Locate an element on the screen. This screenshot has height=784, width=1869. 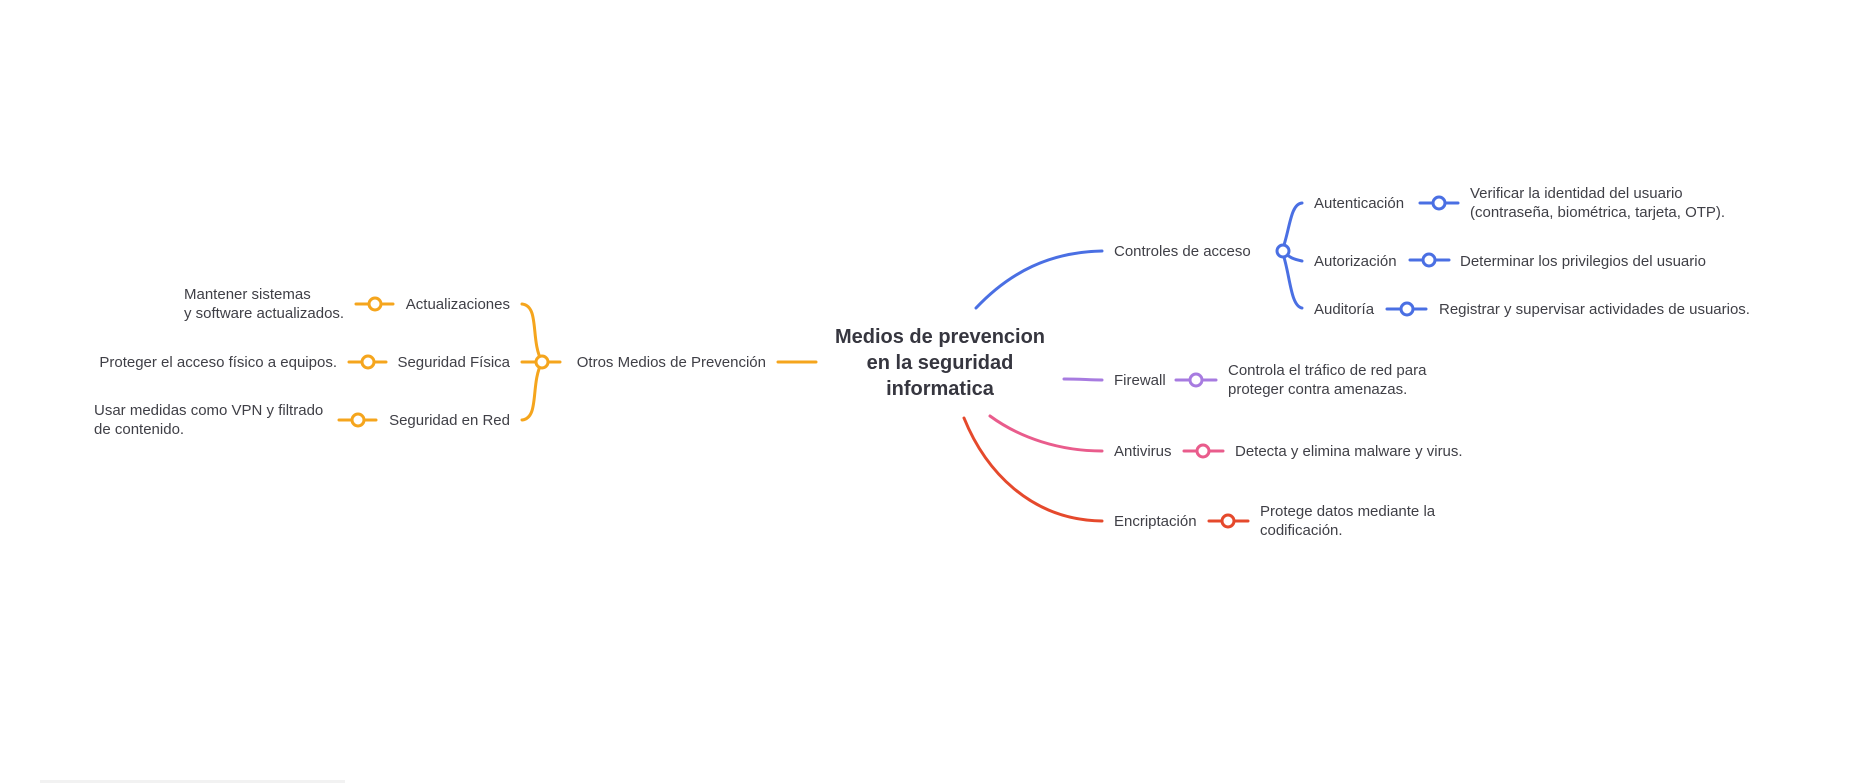
detail-autenticacion-line-1: Verificar la identidad del usuario is located at coordinates (1576, 193).